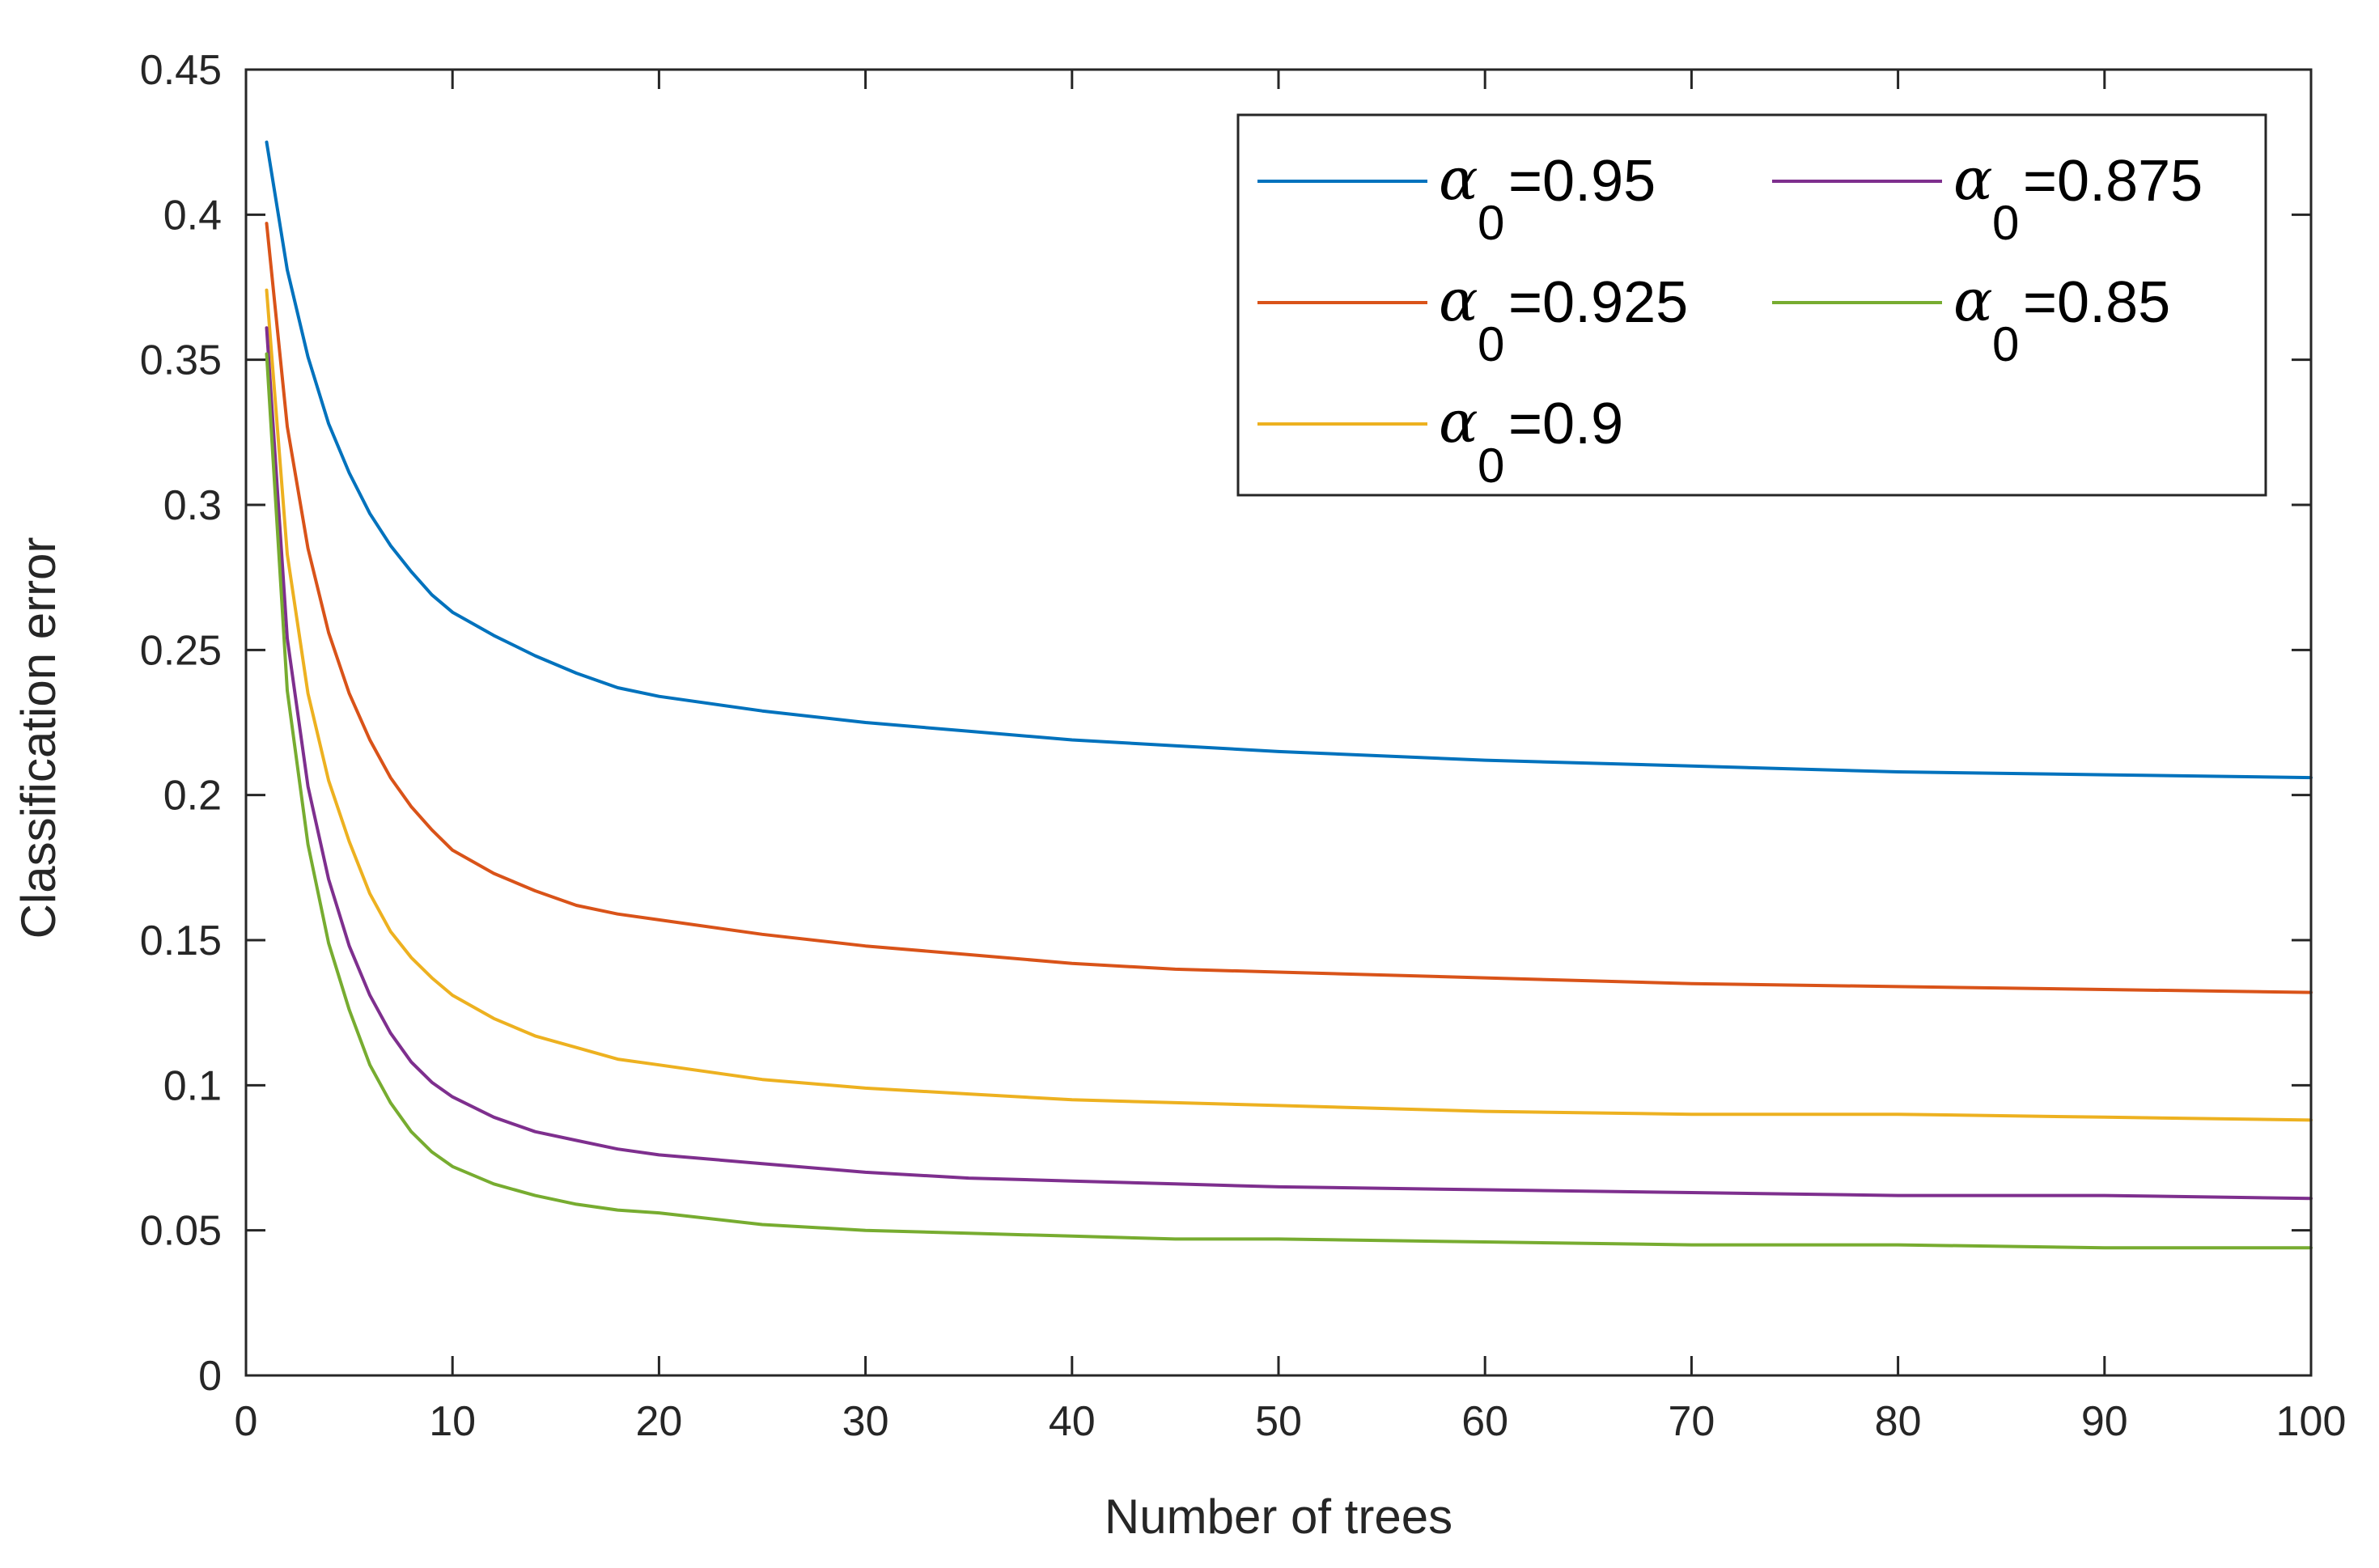 The height and width of the screenshot is (1568, 2379). What do you see at coordinates (658, 1422) in the screenshot?
I see `x-tick-label-2: 20` at bounding box center [658, 1422].